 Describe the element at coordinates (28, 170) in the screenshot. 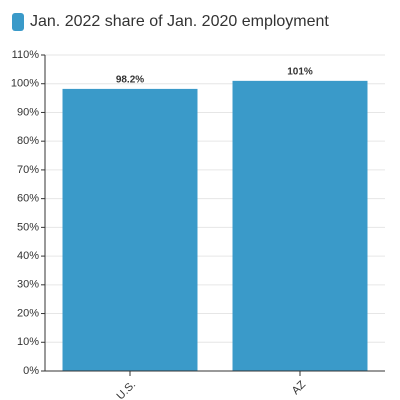

I see `y-tick-label: 70%` at that location.